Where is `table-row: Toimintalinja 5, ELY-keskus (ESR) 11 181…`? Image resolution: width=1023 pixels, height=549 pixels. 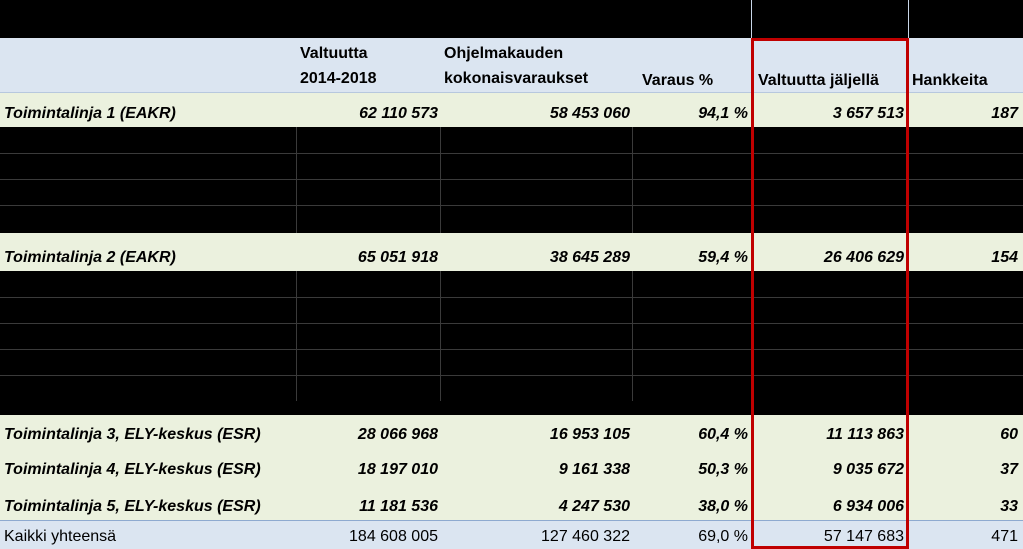
table-row: Toimintalinja 5, ELY-keskus (ESR) 11 181… is located at coordinates (511, 501).